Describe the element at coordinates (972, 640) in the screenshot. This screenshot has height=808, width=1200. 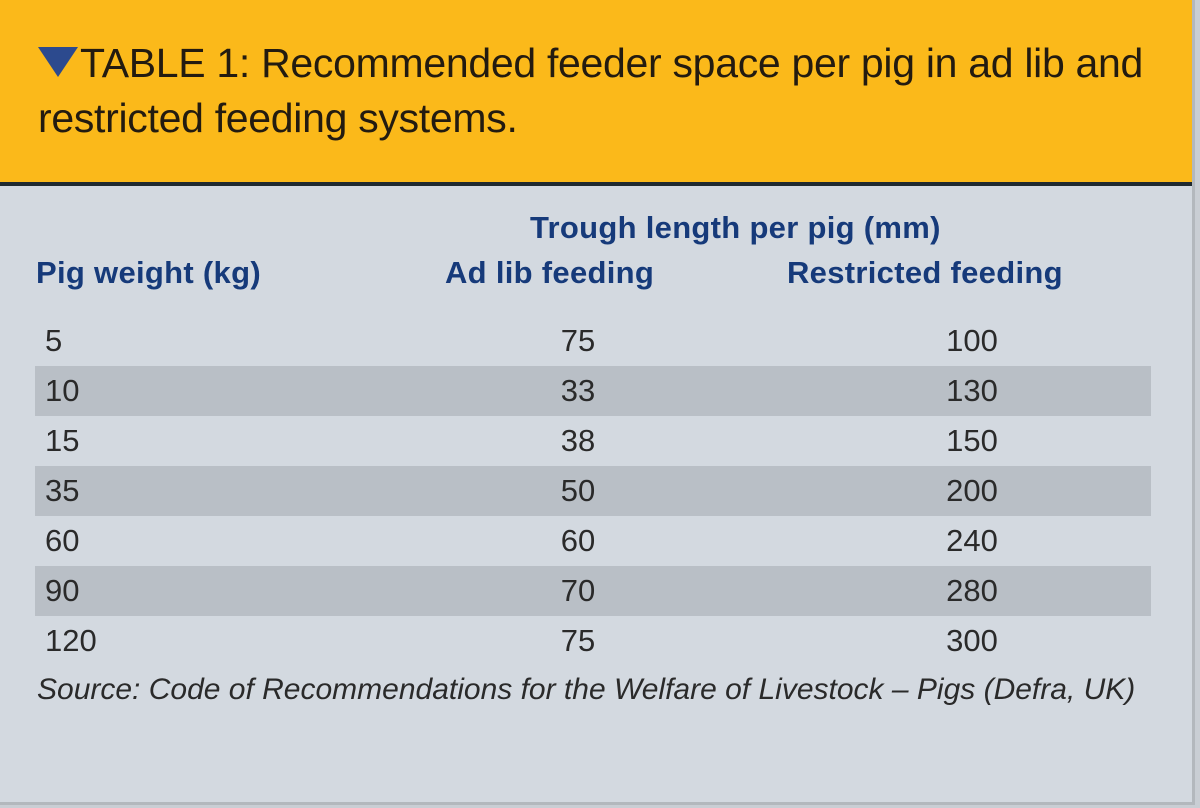
I see `cell-restricted: 300` at that location.